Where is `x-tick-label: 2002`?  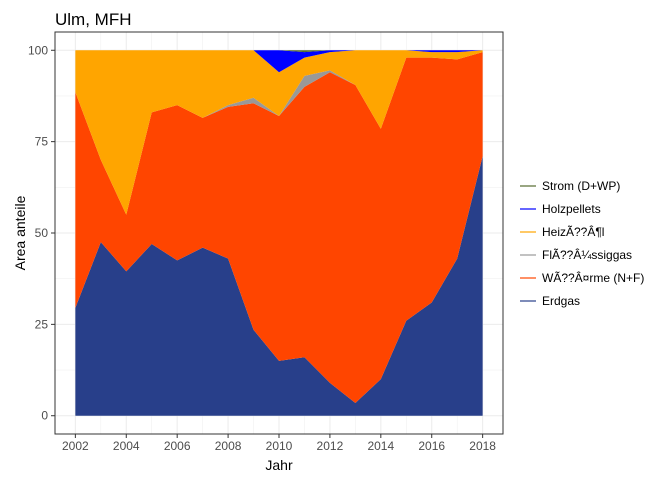
x-tick-label: 2002 is located at coordinates (75, 446).